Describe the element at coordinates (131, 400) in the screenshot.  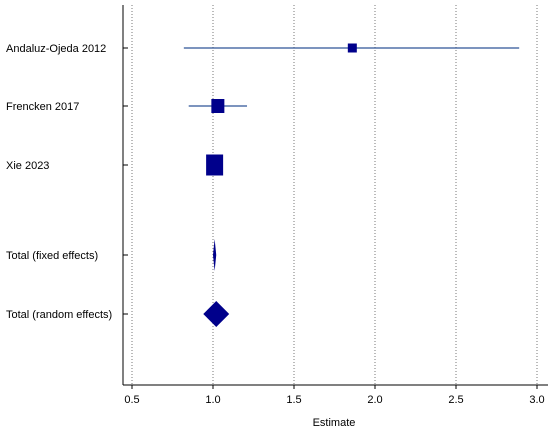
I see `x-tick-label: 0.5` at that location.